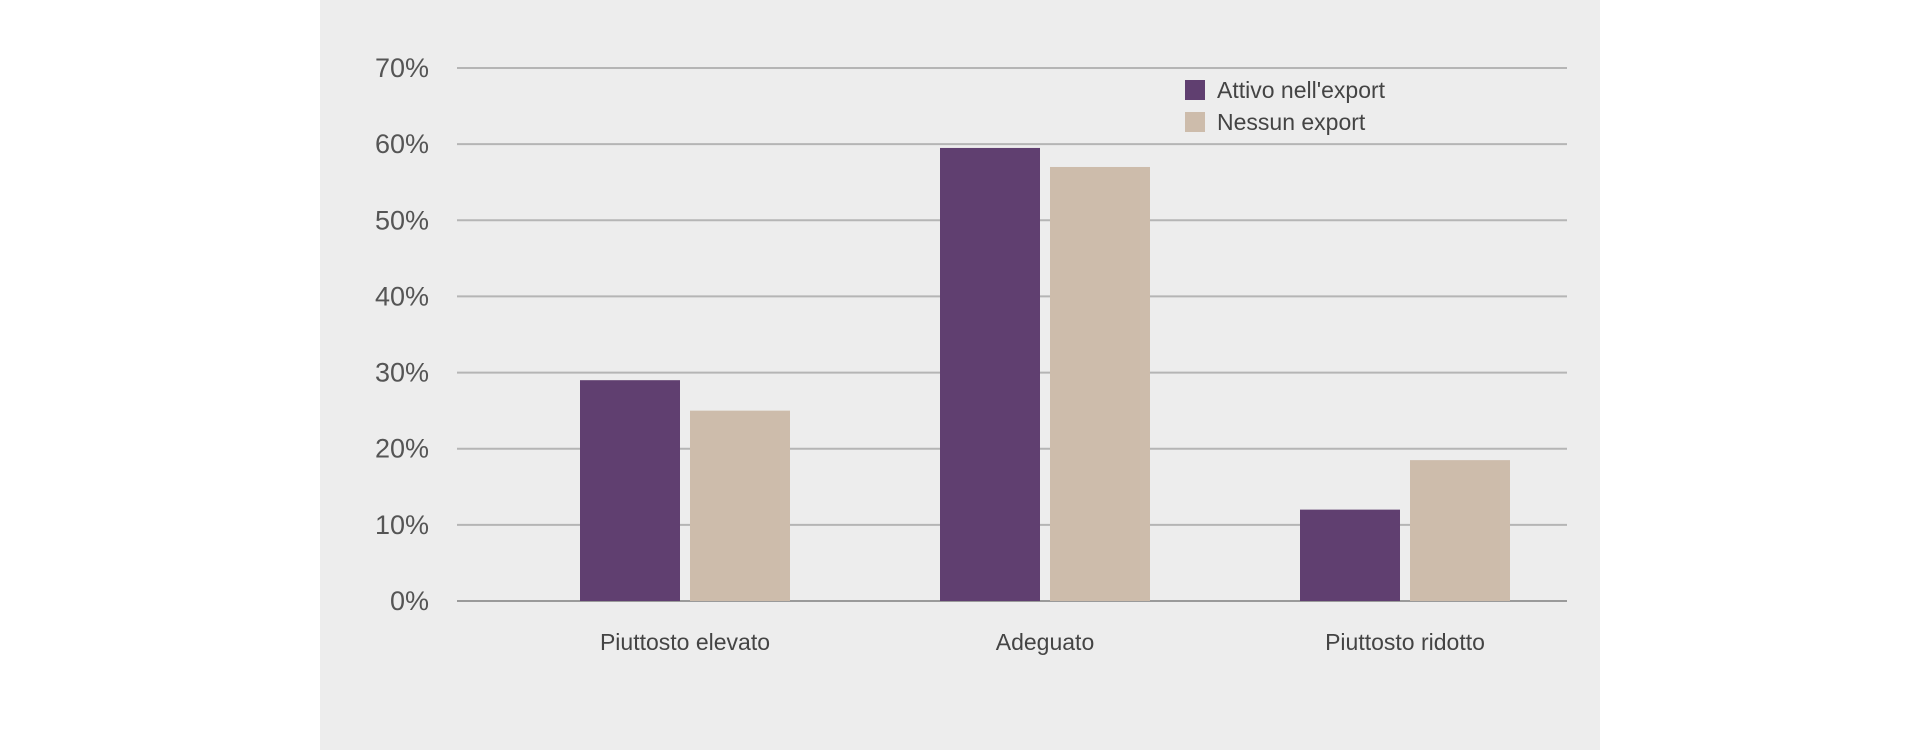  Describe the element at coordinates (402, 296) in the screenshot. I see `y-tick-label: 40%` at that location.